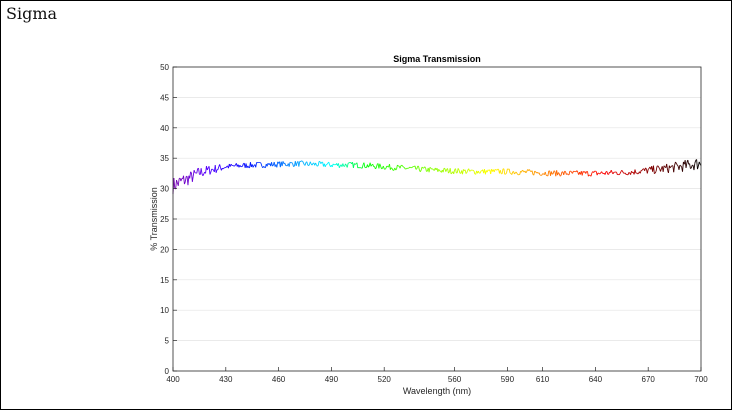  I want to click on y-axis-label: % Transmission, so click(154, 219).